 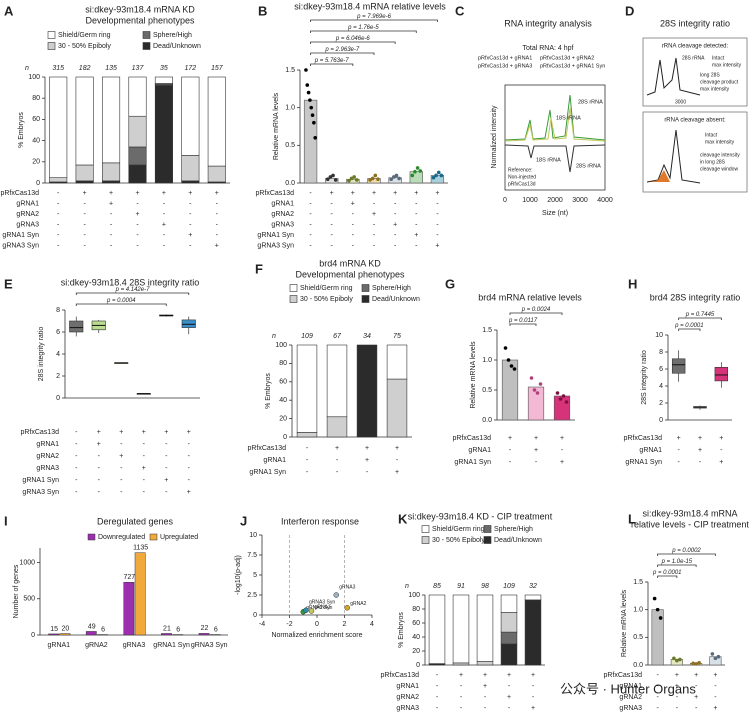 What do you see at coordinates (135, 521) in the screenshot?
I see `chart-title: Deregulated genes` at bounding box center [135, 521].